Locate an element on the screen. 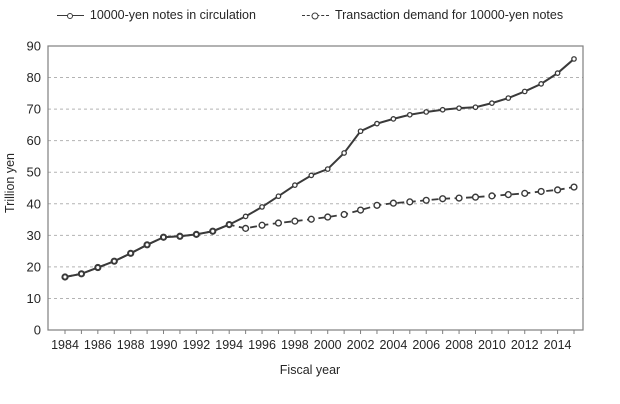 The image size is (620, 404). x-tick-label: 2010 is located at coordinates (492, 345).